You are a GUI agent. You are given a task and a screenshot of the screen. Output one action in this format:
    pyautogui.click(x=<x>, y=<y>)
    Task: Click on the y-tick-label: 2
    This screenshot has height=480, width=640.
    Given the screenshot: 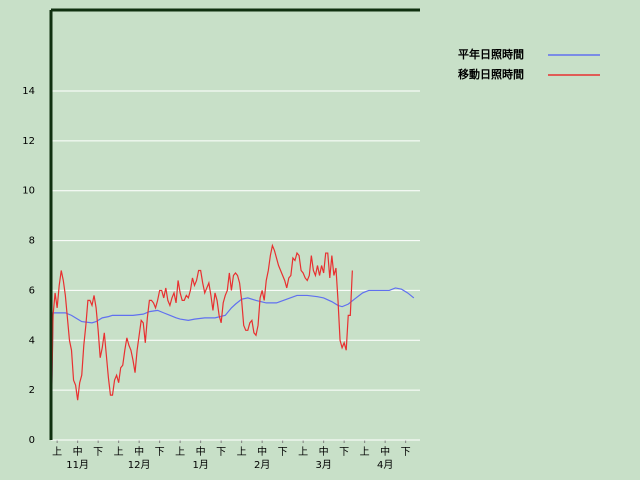 What is the action you would take?
    pyautogui.click(x=32, y=390)
    